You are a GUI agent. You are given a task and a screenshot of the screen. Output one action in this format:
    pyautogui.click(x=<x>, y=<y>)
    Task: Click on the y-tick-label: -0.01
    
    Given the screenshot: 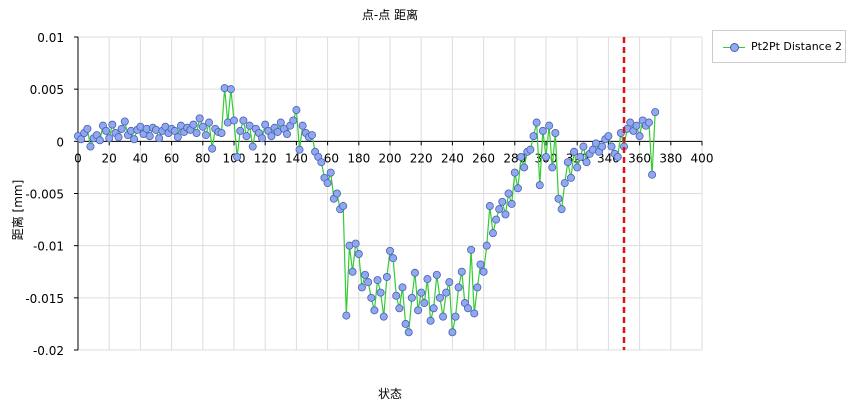 What is the action you would take?
    pyautogui.click(x=48, y=247)
    